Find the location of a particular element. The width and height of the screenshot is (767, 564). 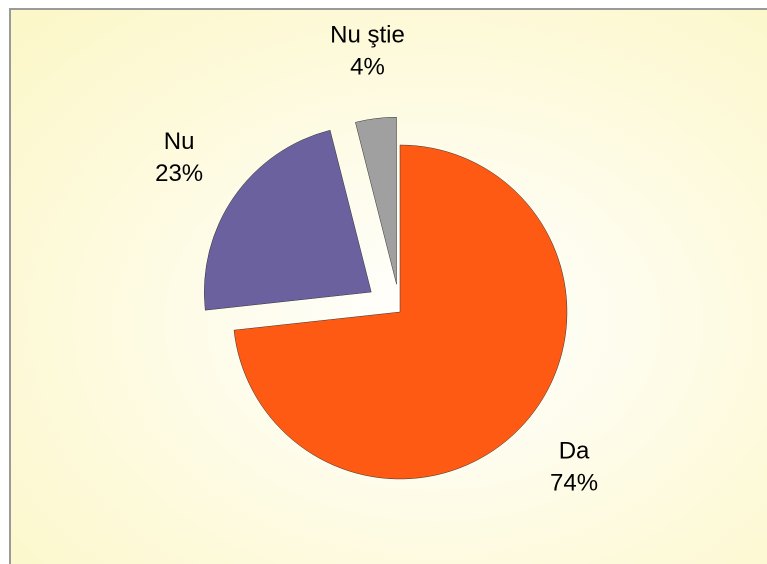

slice-value-label: 74% is located at coordinates (574, 482).